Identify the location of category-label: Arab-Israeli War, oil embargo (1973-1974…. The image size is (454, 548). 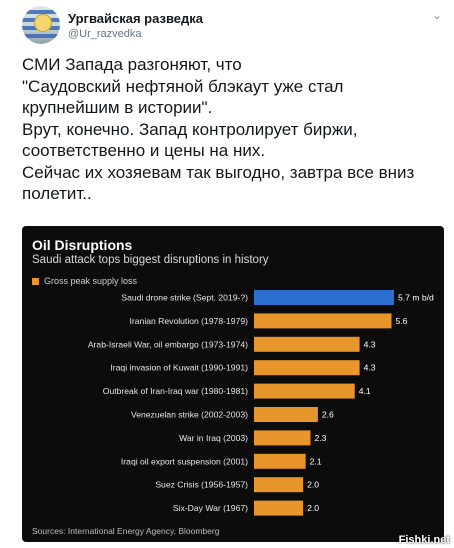
(168, 344).